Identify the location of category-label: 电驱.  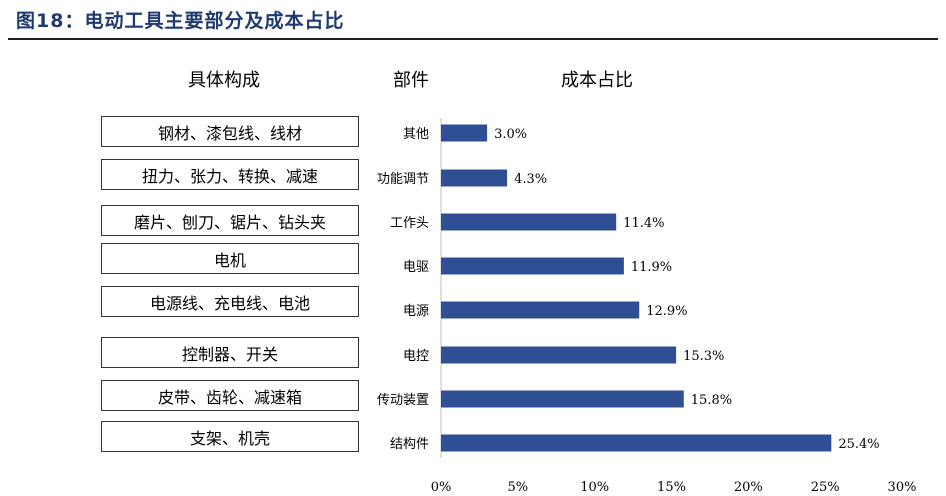
(416, 267).